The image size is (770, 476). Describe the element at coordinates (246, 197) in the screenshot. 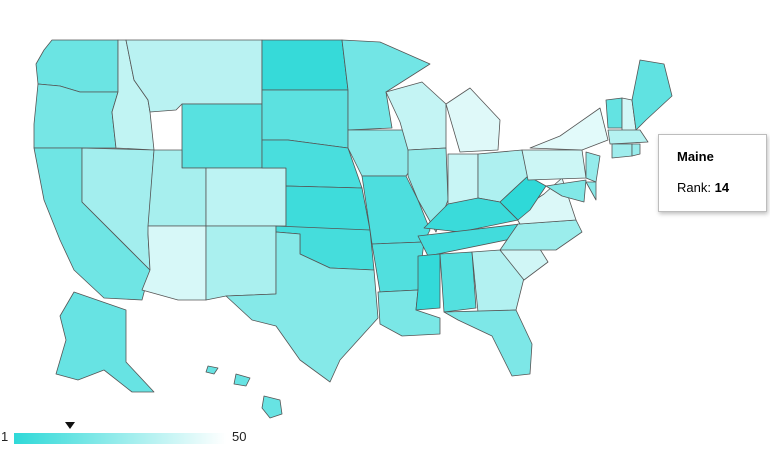

I see `state-colorado` at that location.